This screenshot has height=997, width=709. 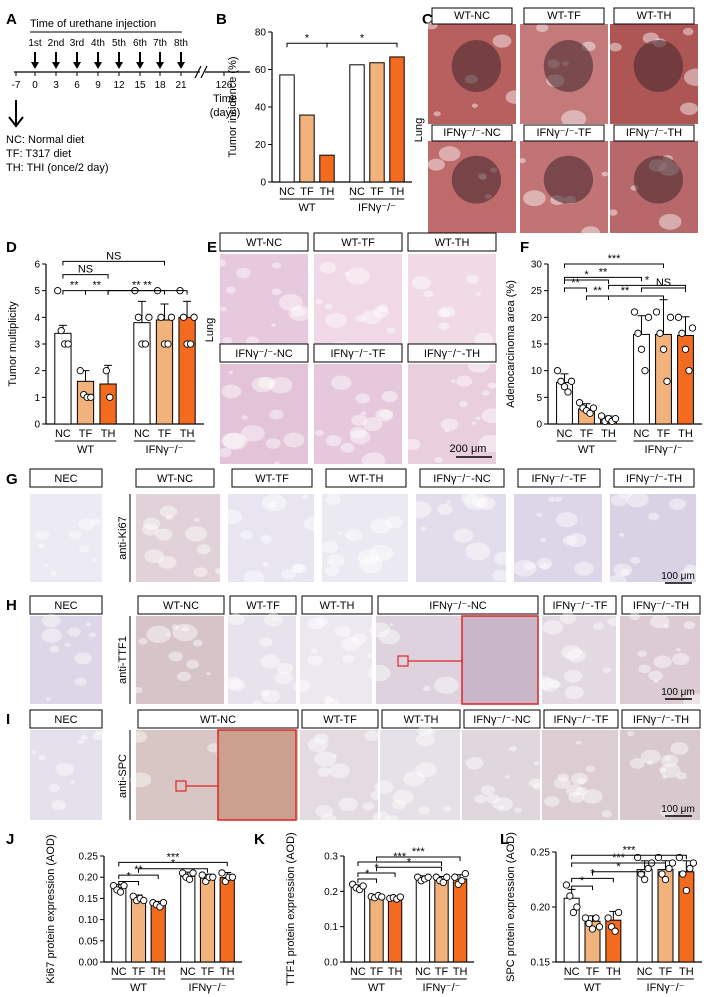 What do you see at coordinates (539, 398) in the screenshot?
I see `y-tick-label: 5` at bounding box center [539, 398].